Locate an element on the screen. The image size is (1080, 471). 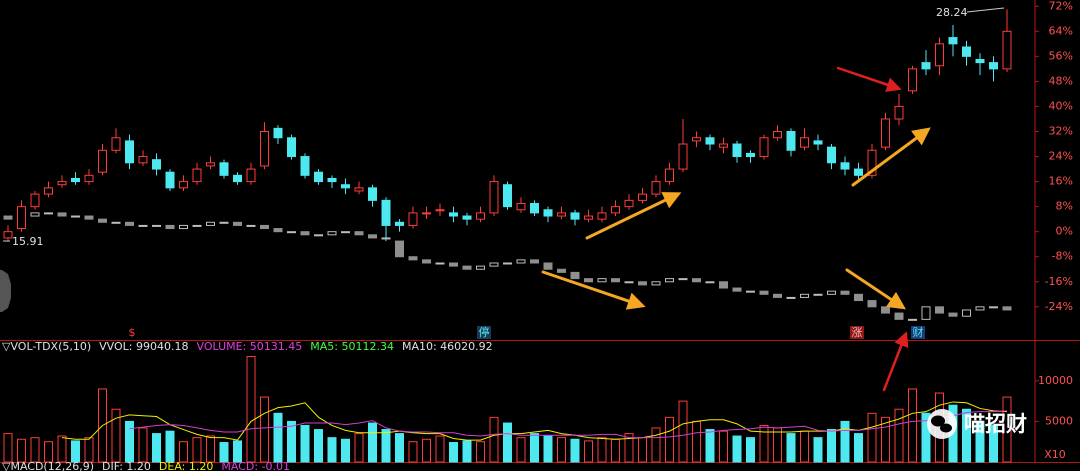
event-marker: 涨 is located at coordinates (857, 332).